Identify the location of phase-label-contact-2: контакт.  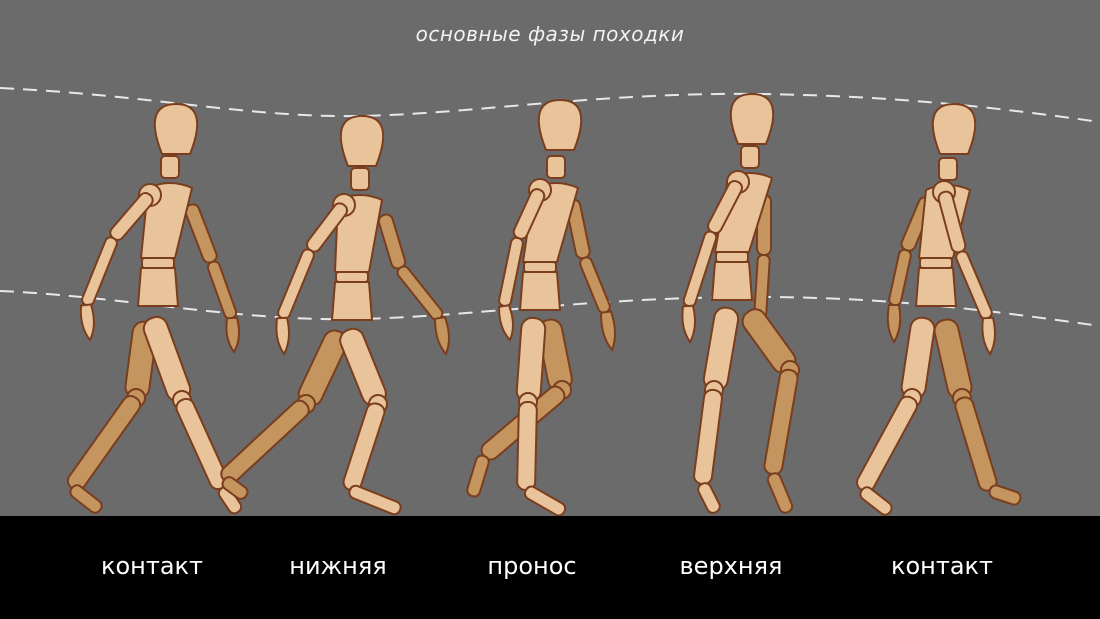
(942, 566).